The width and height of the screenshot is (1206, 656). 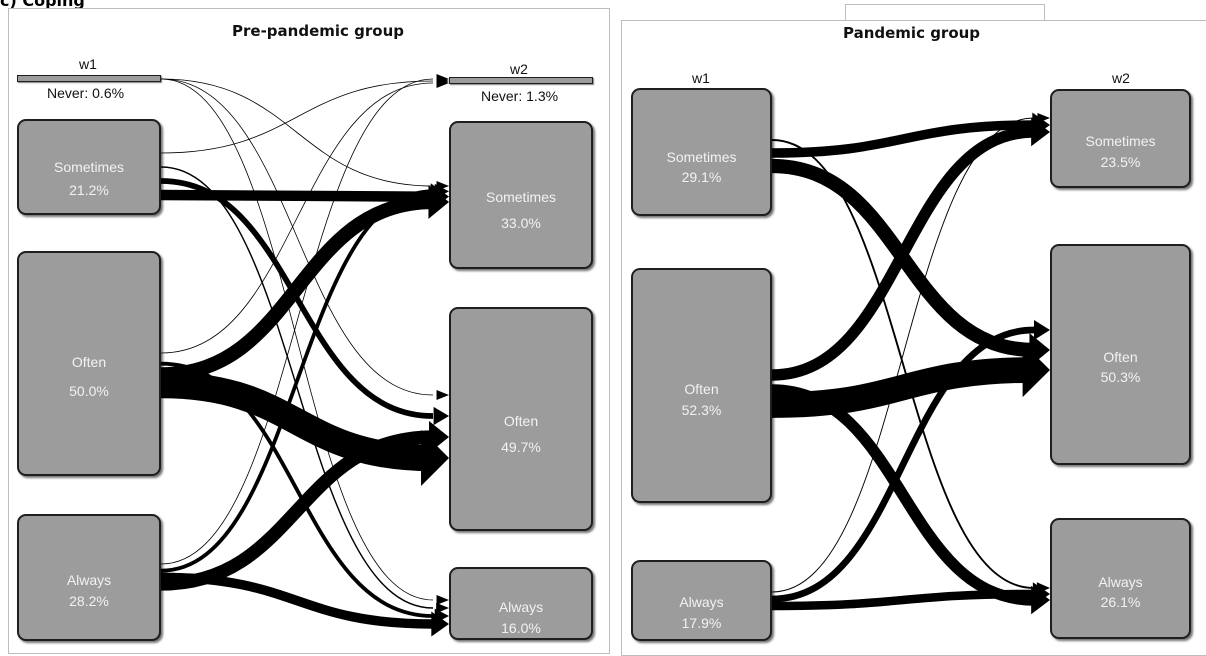 I want to click on node-percent: 49.7%, so click(x=521, y=447).